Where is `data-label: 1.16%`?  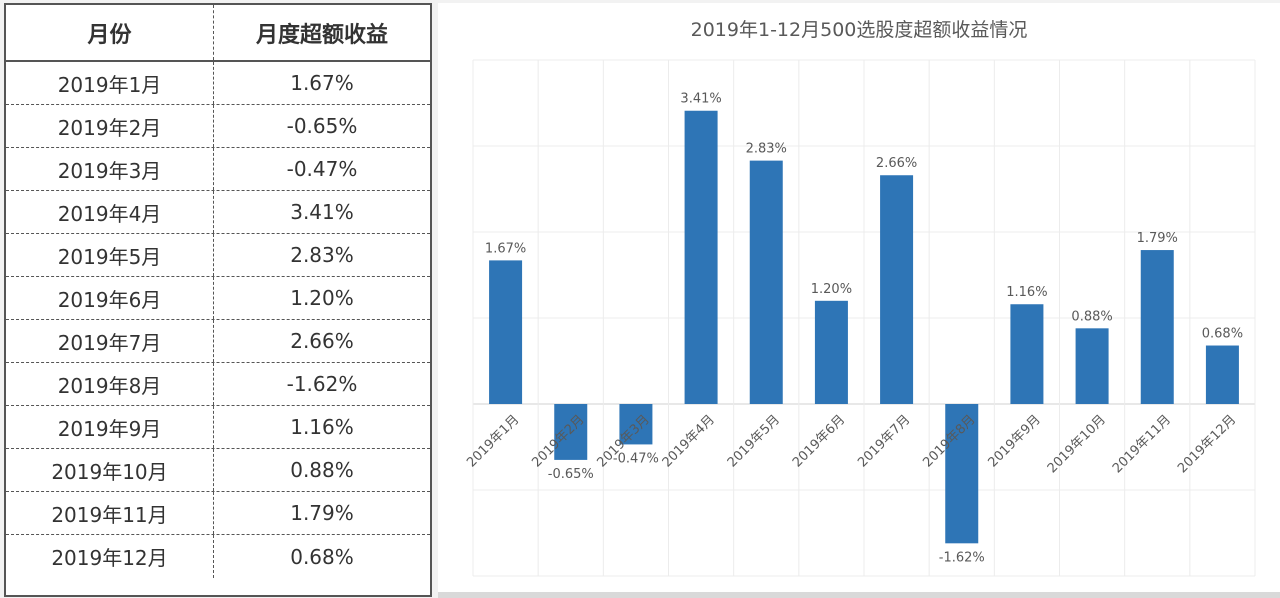 data-label: 1.16% is located at coordinates (1026, 292).